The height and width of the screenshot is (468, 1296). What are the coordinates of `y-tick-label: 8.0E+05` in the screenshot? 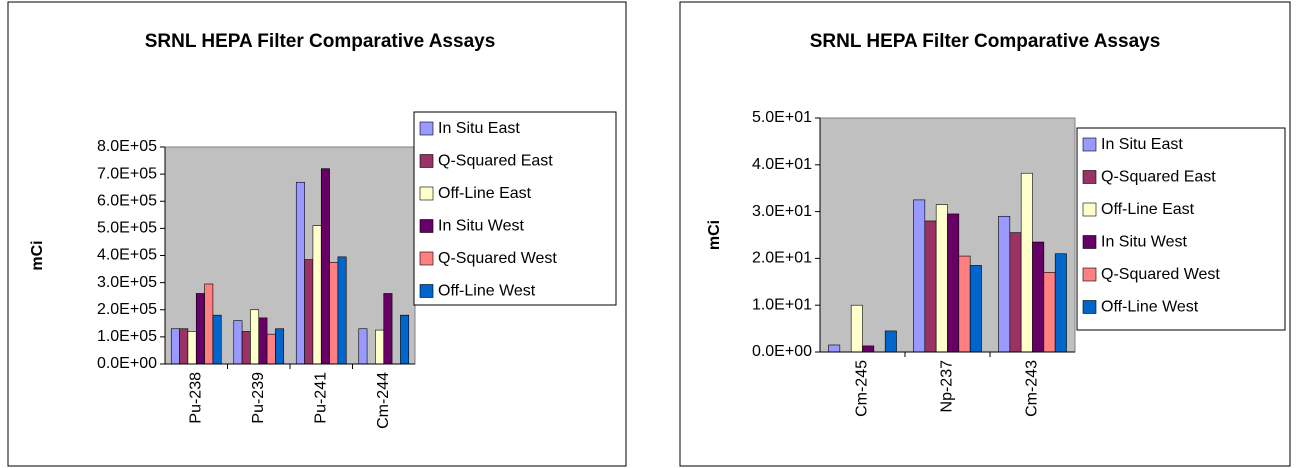 It's located at (127, 146).